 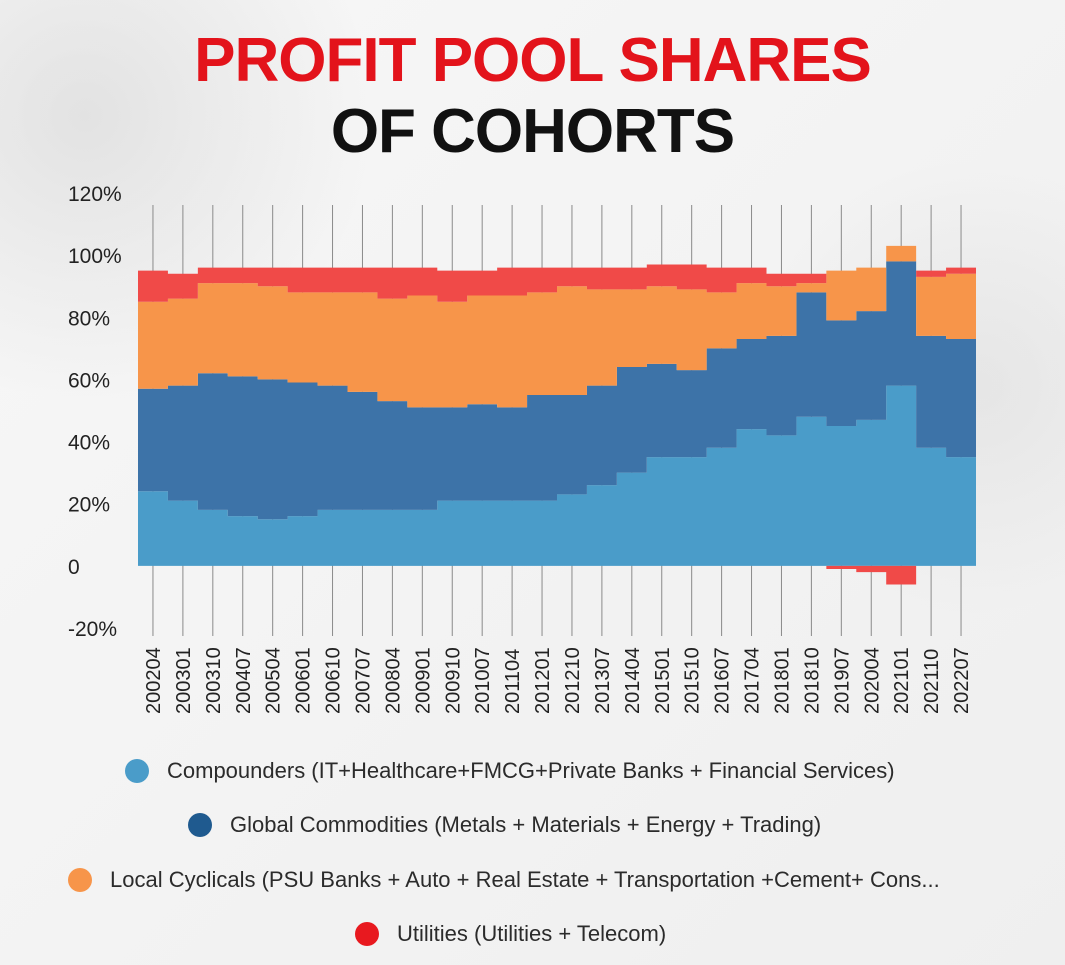 I want to click on x-tick-label: 201201, so click(x=543, y=680).